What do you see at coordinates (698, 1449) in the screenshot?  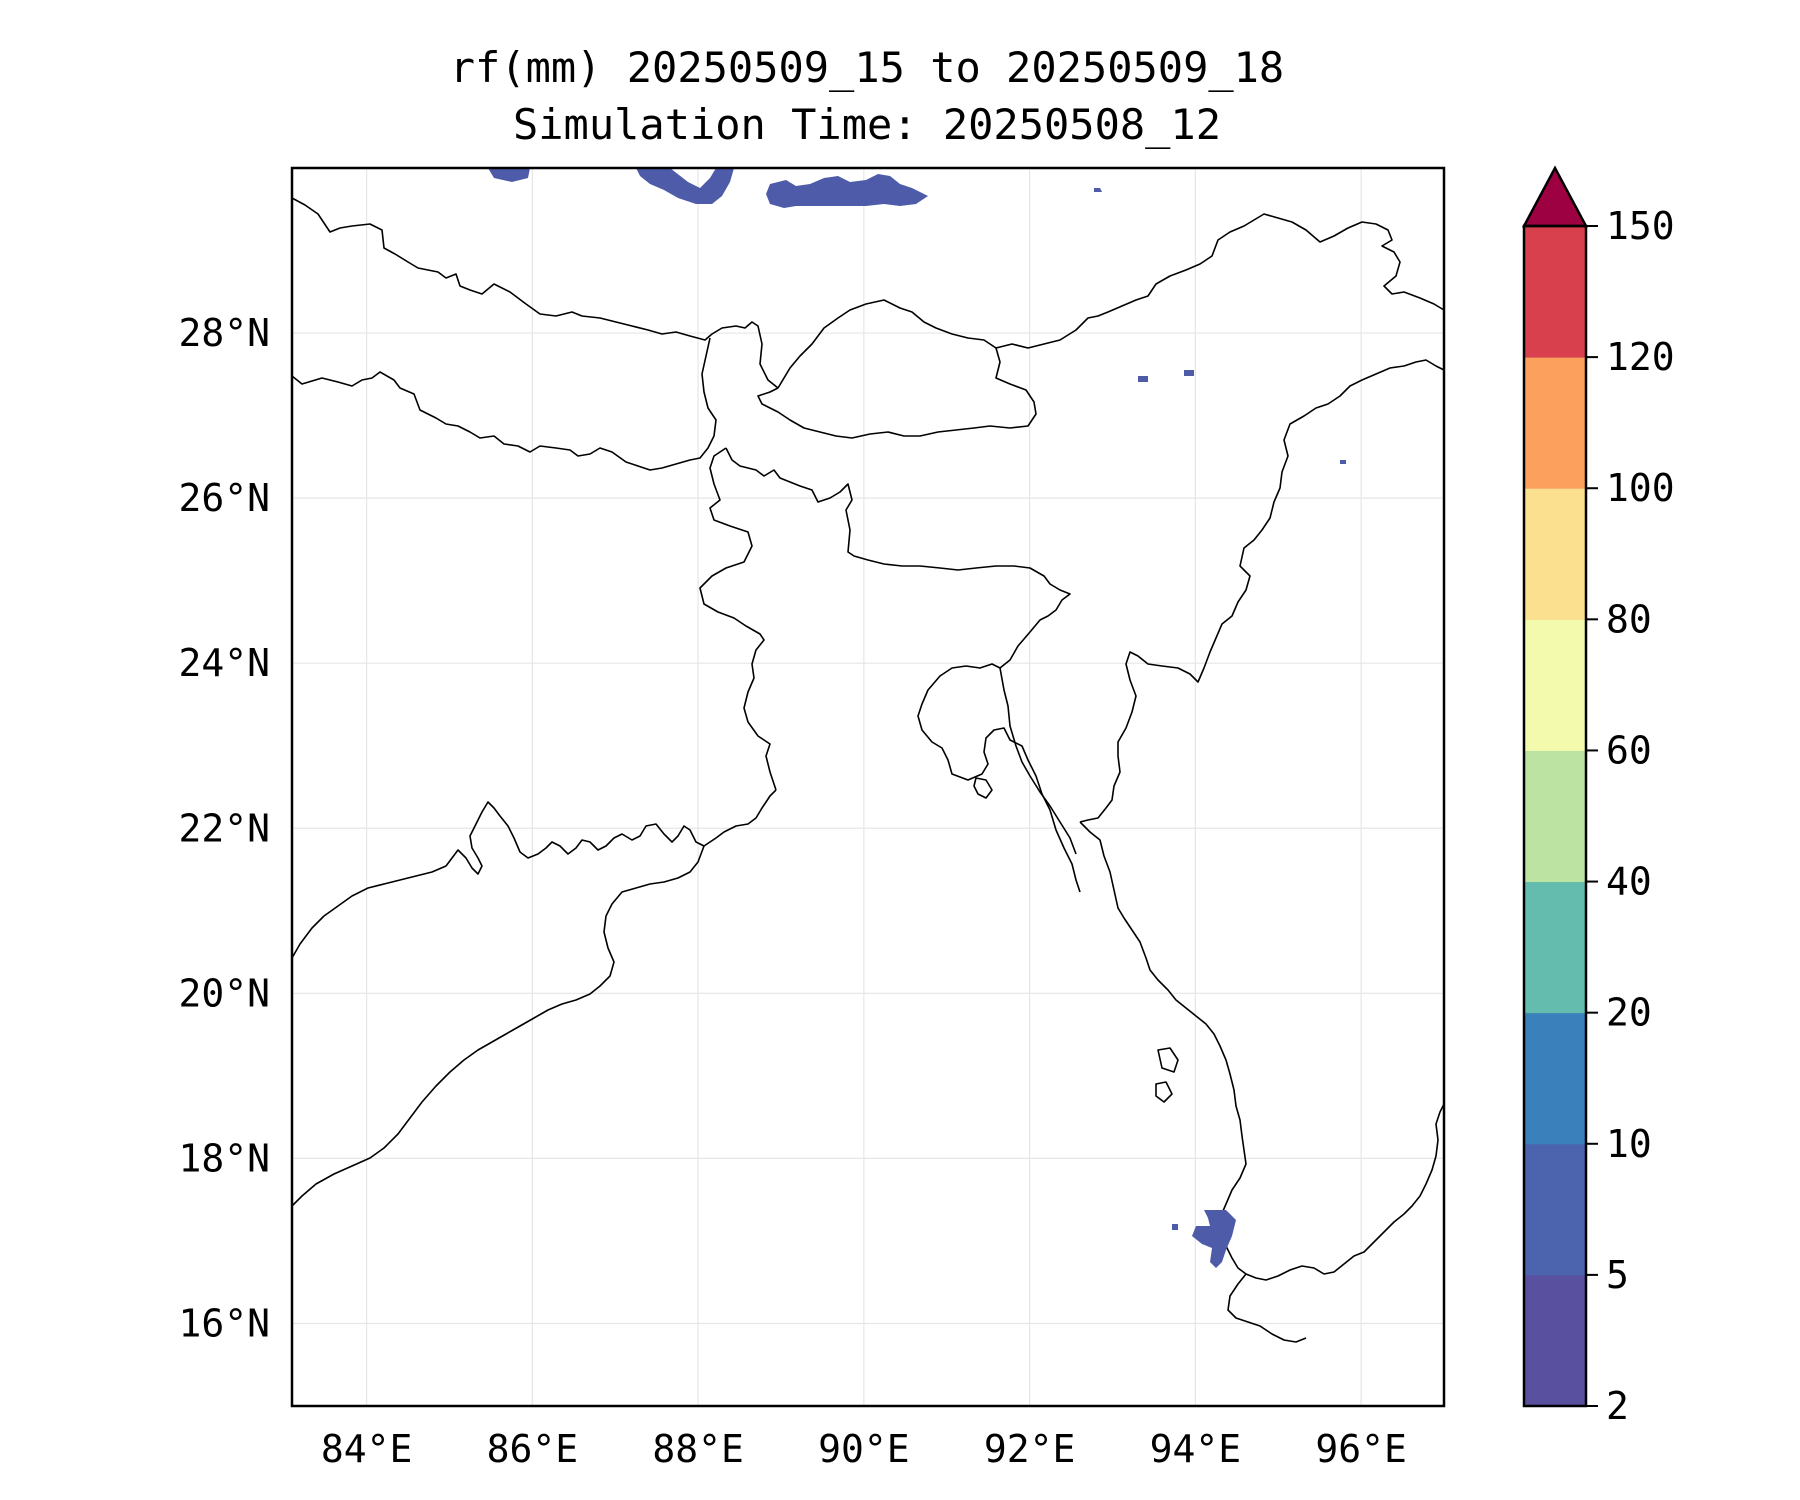 I see `x-tick-label: 88°E` at bounding box center [698, 1449].